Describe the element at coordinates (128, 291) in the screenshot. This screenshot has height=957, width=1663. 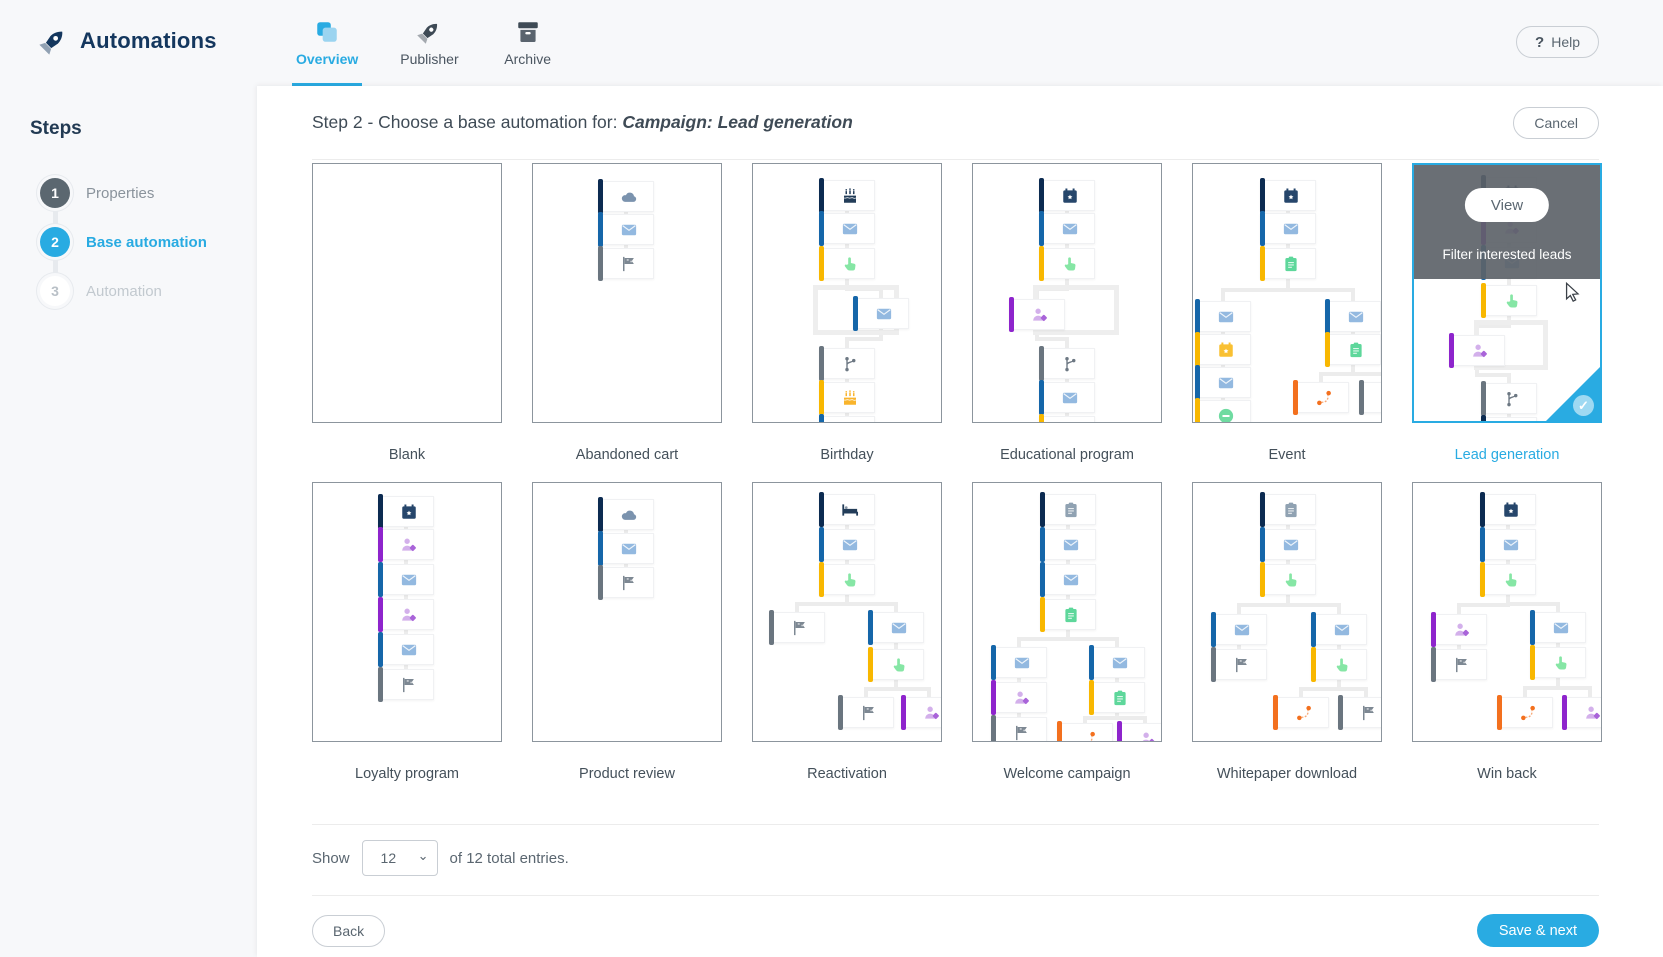
I see `step-item-automation: 3 Automation` at that location.